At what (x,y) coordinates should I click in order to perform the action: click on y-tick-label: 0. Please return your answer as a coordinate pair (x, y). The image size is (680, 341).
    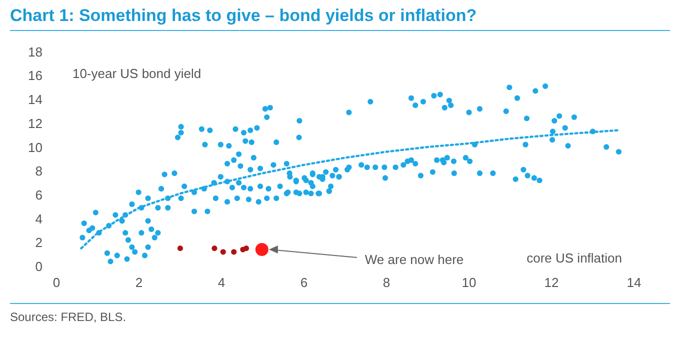
    Looking at the image, I should click on (38, 266).